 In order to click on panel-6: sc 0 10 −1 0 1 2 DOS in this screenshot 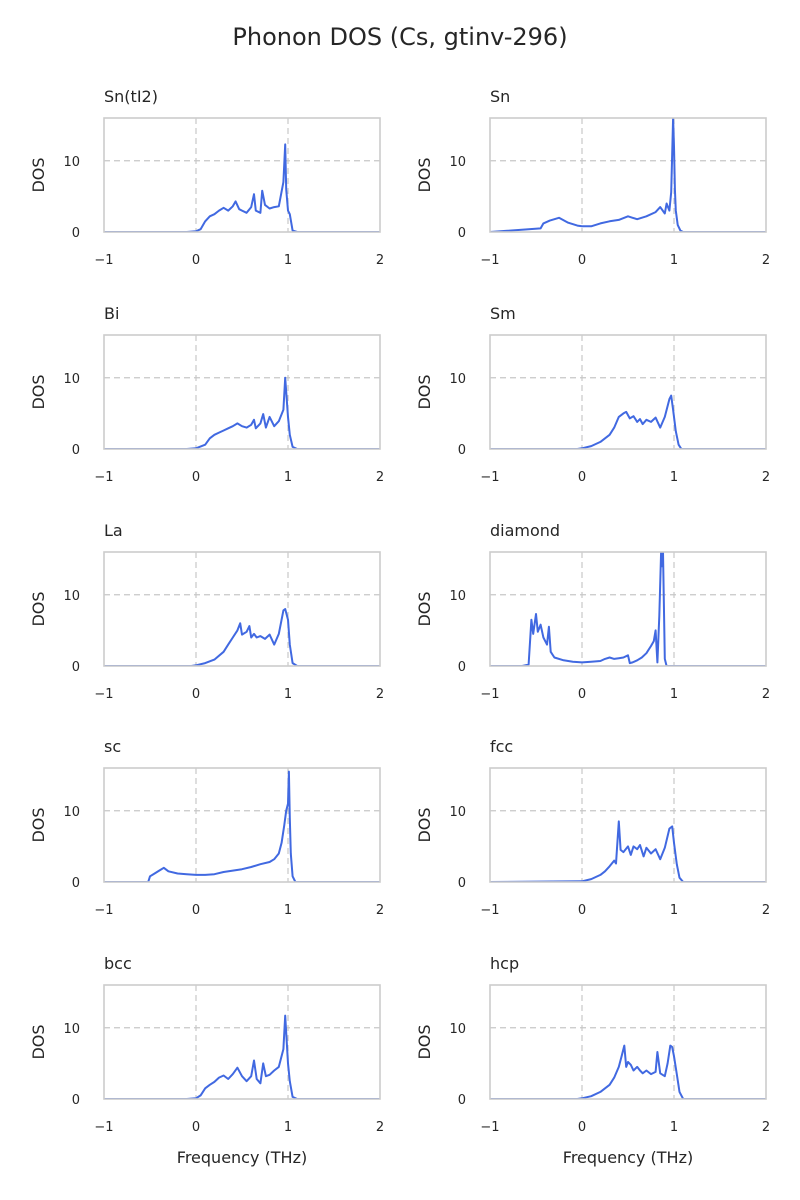, I will do `click(206, 827)`.